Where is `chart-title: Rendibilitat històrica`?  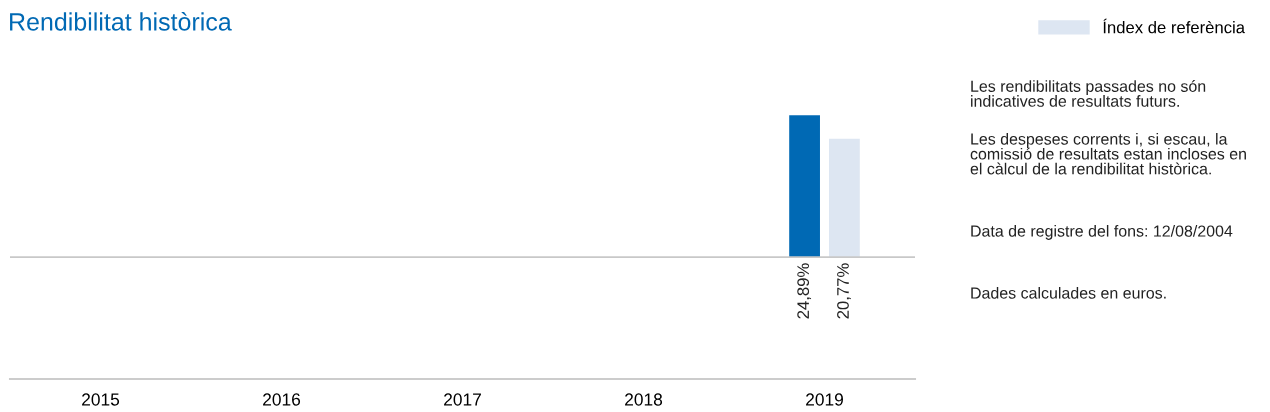 chart-title: Rendibilitat històrica is located at coordinates (121, 21).